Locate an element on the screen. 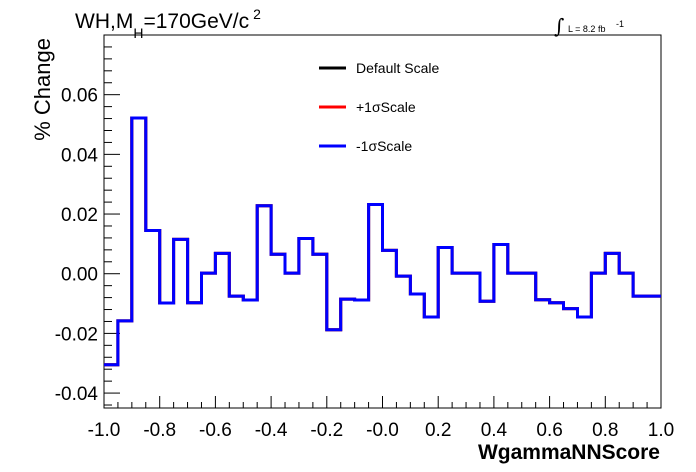 The image size is (696, 472). x-tick-label: 0.4 is located at coordinates (494, 430).